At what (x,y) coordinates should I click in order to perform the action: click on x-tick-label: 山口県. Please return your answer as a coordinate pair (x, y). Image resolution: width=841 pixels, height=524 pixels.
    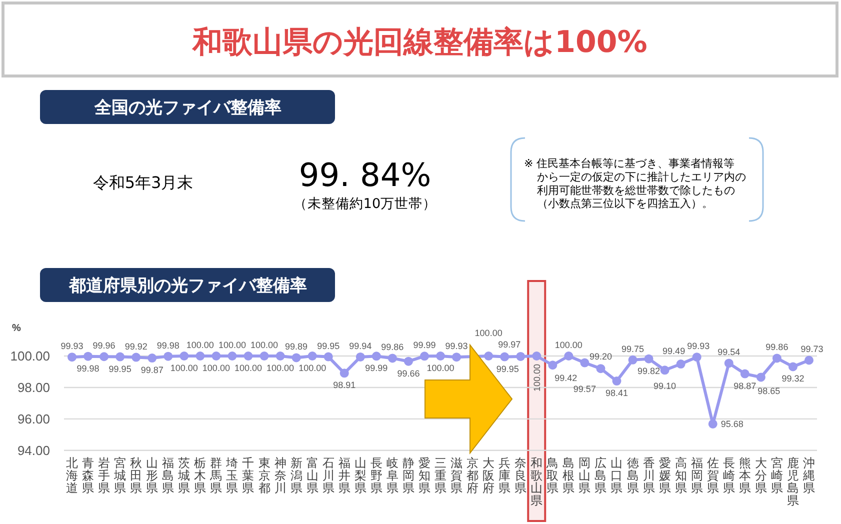
    Looking at the image, I should click on (616, 475).